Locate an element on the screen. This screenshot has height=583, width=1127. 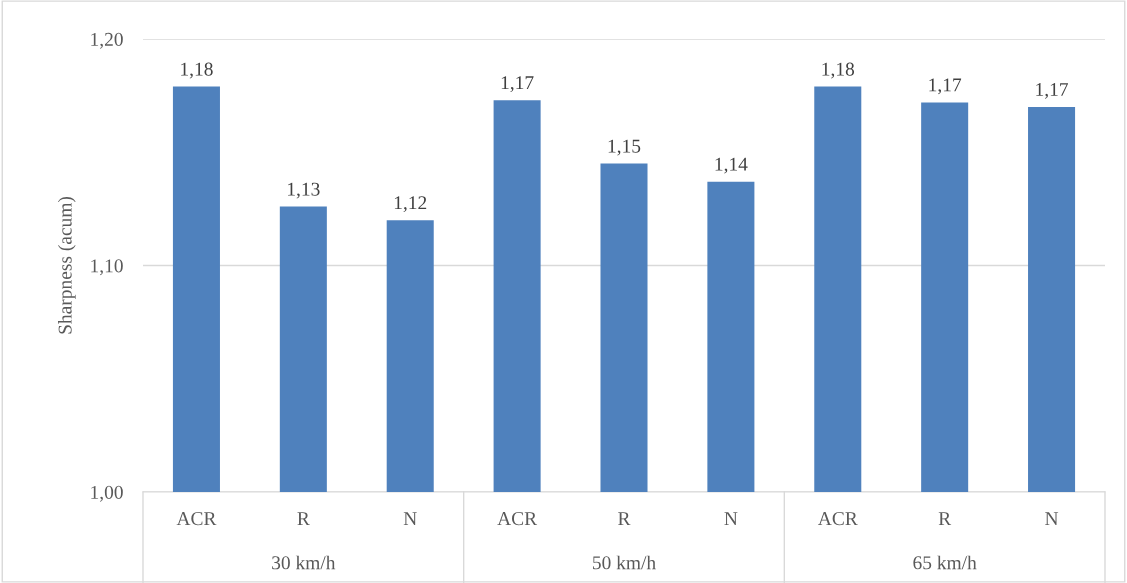
y-tick-label: 1,10 is located at coordinates (107, 267).